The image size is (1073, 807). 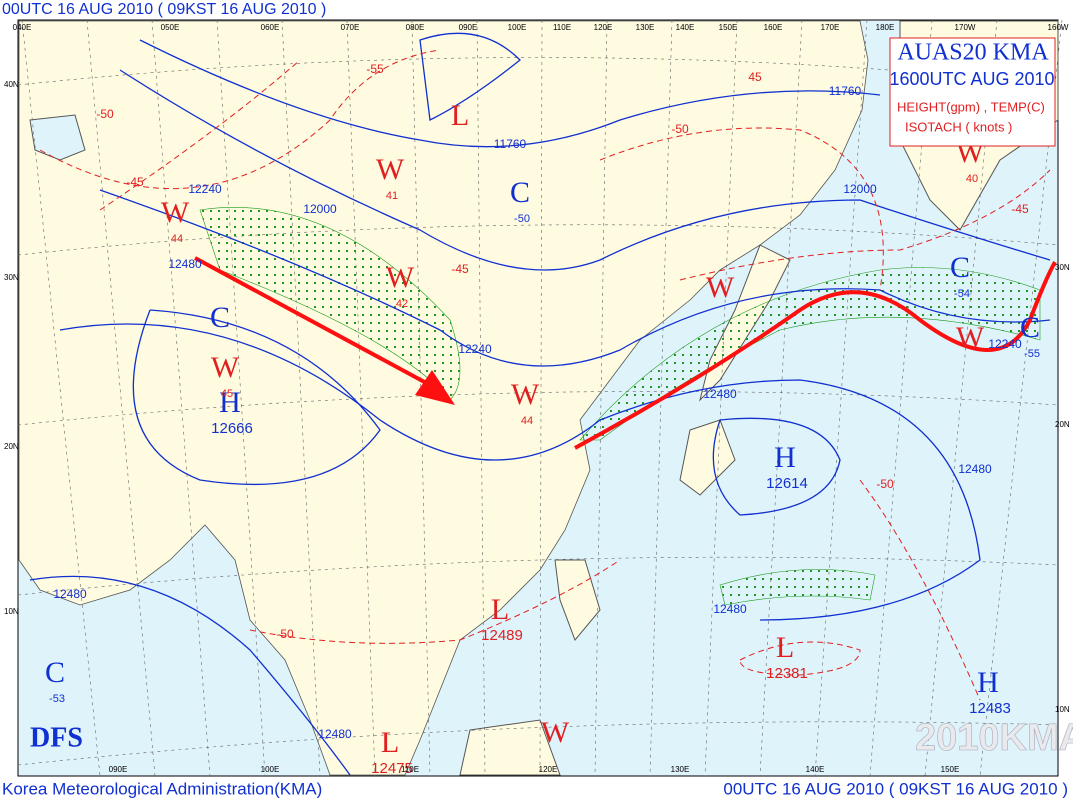 I want to click on lon-label: 090E, so click(x=118, y=769).